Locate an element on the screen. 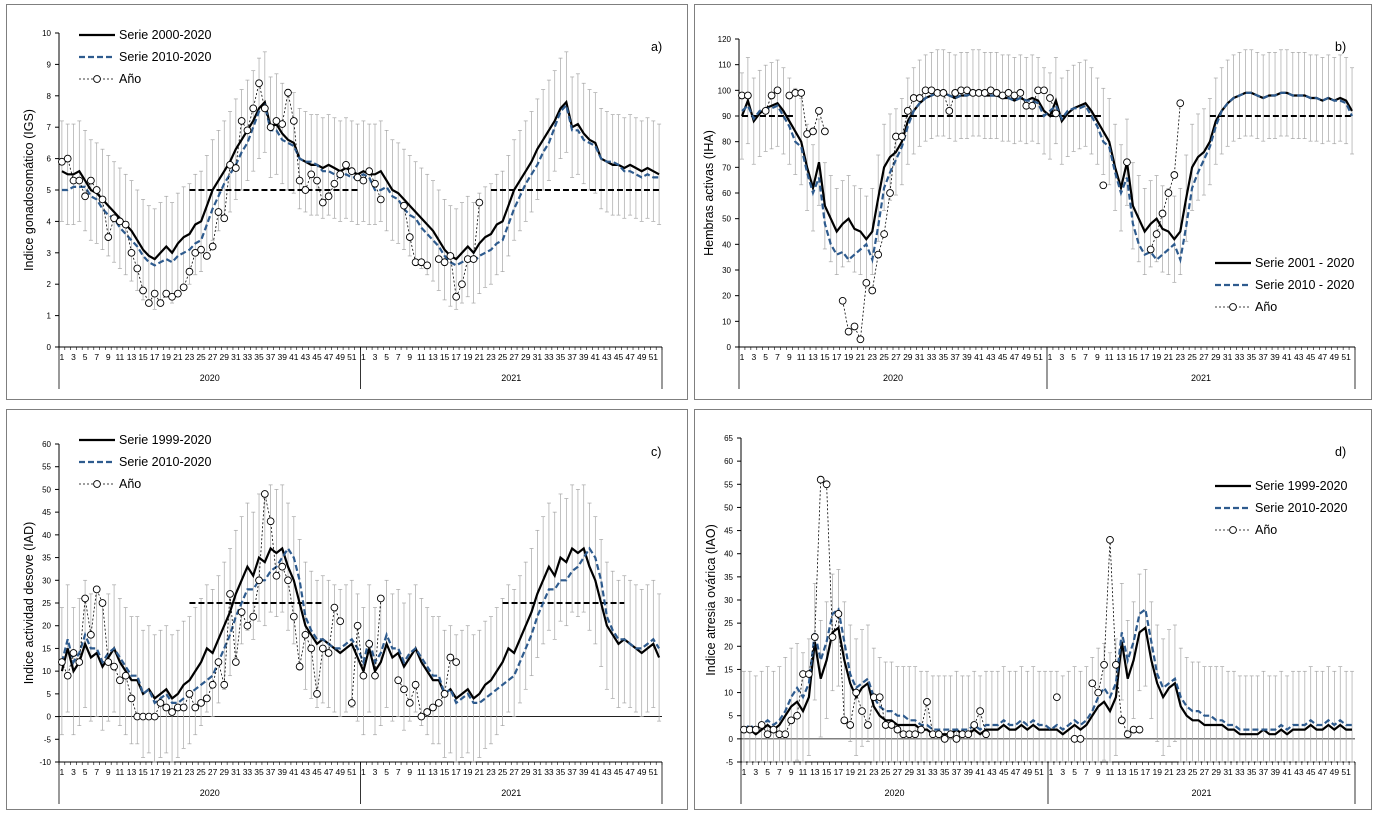 Image resolution: width=1376 pixels, height=814 pixels. x-week-label: 5 is located at coordinates (386, 772).